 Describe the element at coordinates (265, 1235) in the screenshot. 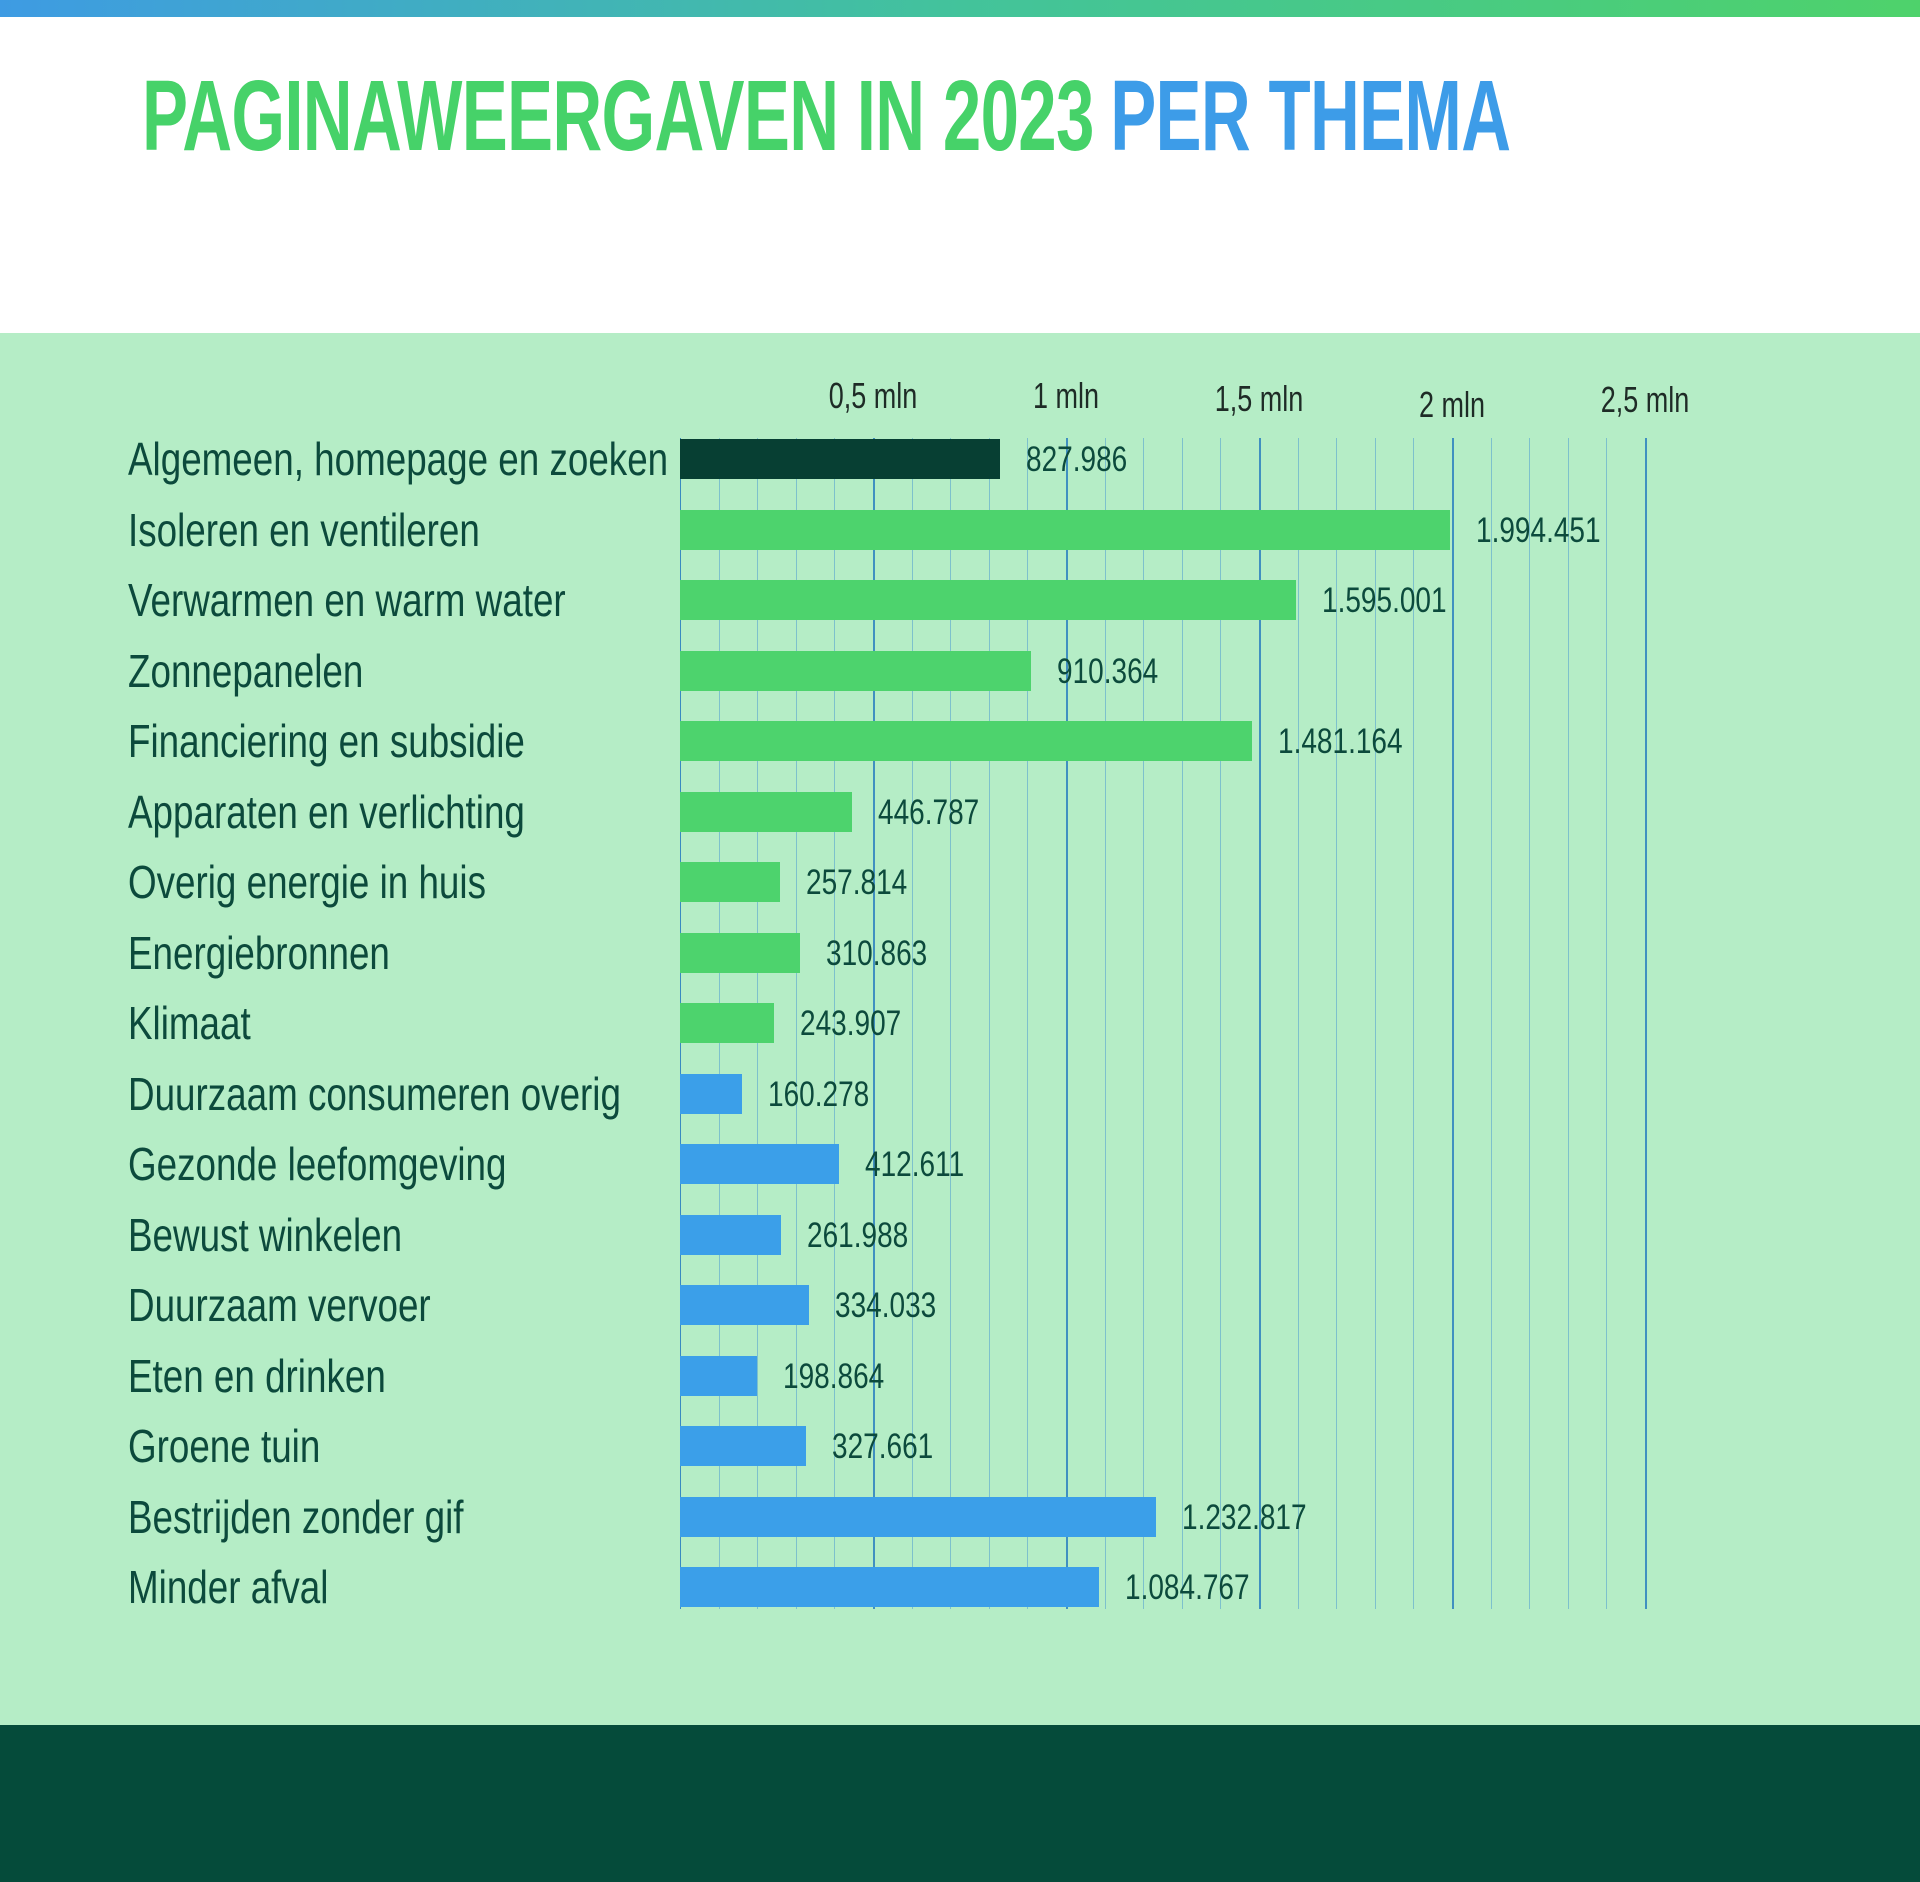

I see `category-label-text: Bewust winkelen` at that location.